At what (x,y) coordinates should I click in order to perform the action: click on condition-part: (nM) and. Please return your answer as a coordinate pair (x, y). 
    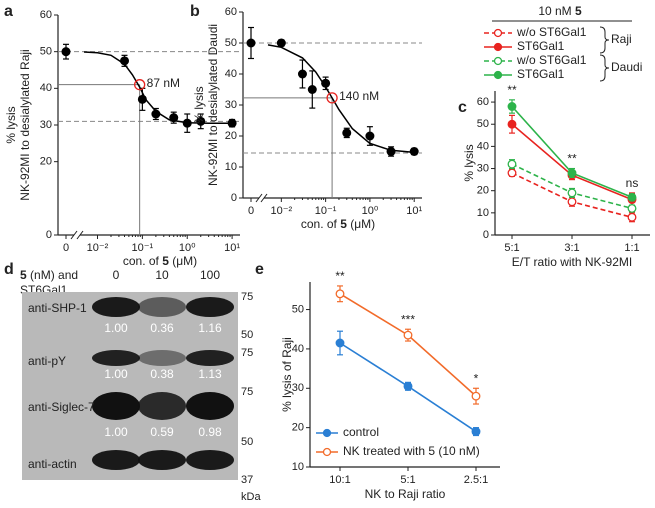
    Looking at the image, I should click on (52, 275).